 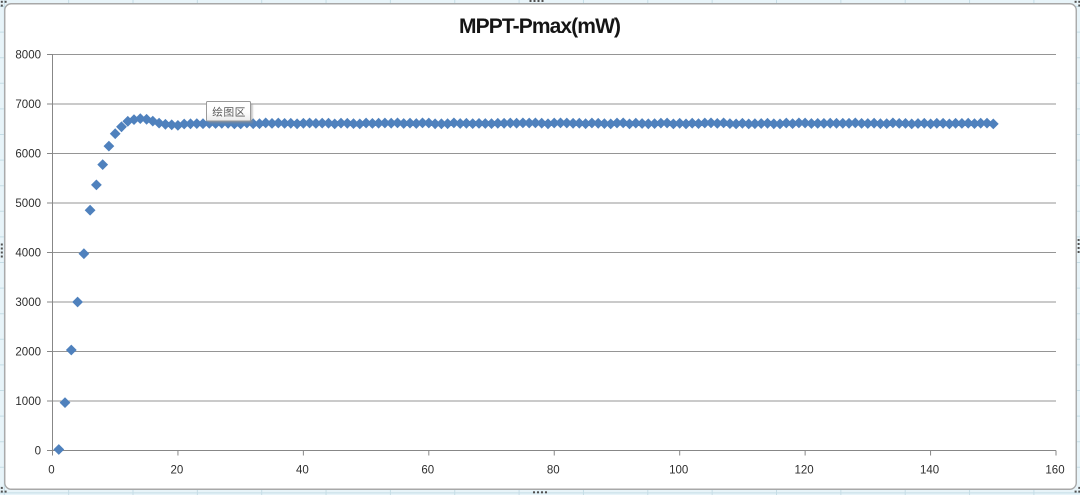 What do you see at coordinates (177, 471) in the screenshot?
I see `svg-text: 20` at bounding box center [177, 471].